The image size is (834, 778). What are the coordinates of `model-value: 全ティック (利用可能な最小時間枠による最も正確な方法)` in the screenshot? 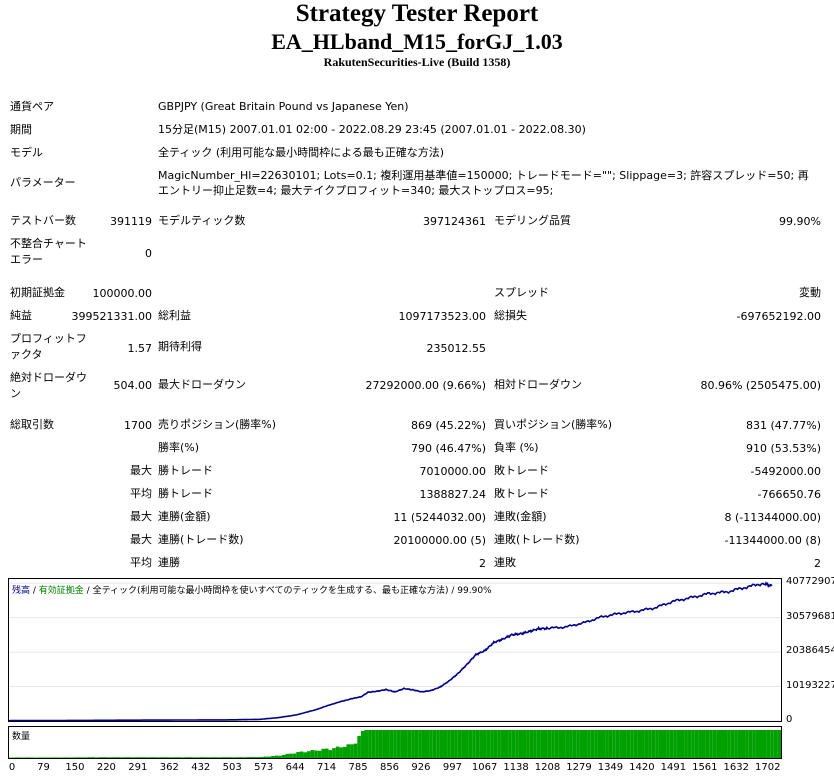 It's located at (301, 152).